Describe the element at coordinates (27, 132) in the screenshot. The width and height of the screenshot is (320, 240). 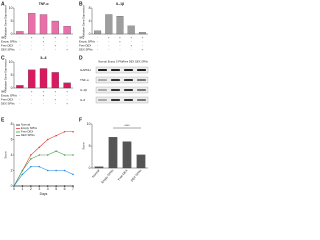
I see `legend-label: Free DEX` at that location.